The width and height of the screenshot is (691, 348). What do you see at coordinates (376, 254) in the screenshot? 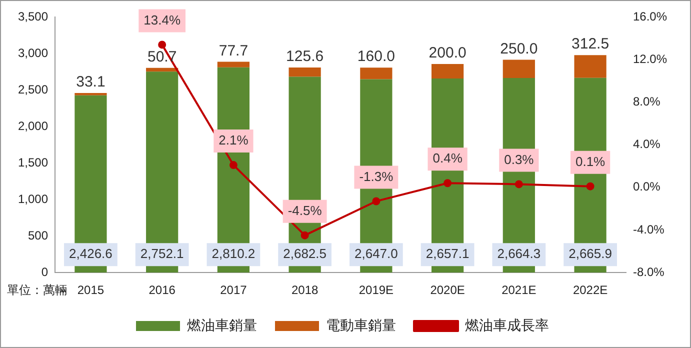
I see `data-label: 2,647.0` at bounding box center [376, 254].